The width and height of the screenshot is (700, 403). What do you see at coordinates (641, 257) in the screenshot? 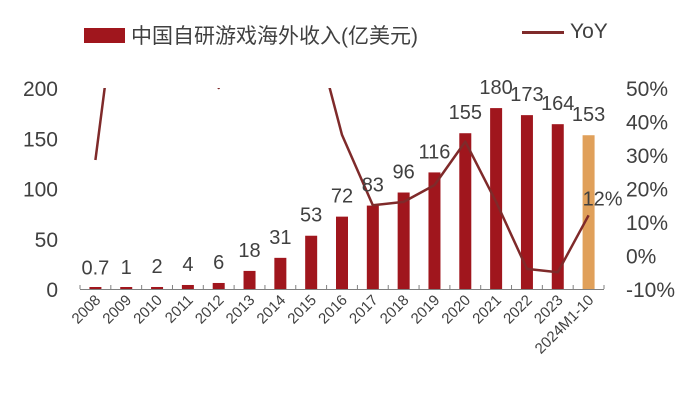
I see `right-tick-label: 0%` at bounding box center [641, 257].